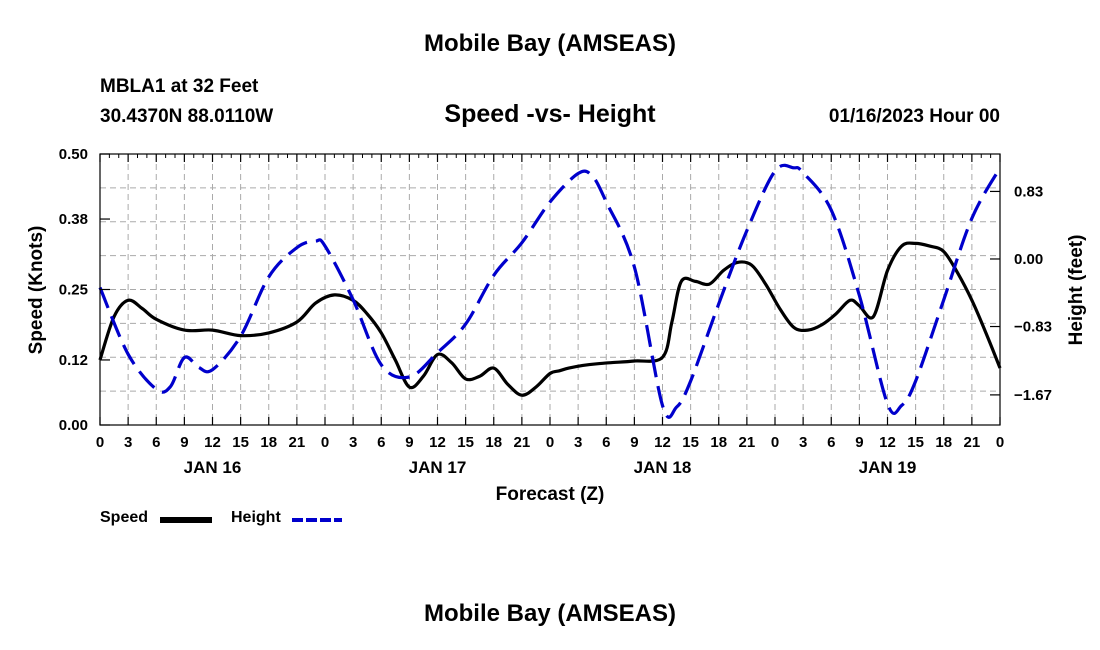  What do you see at coordinates (1028, 259) in the screenshot?
I see `y2-tick-label: 0.00` at bounding box center [1028, 259].